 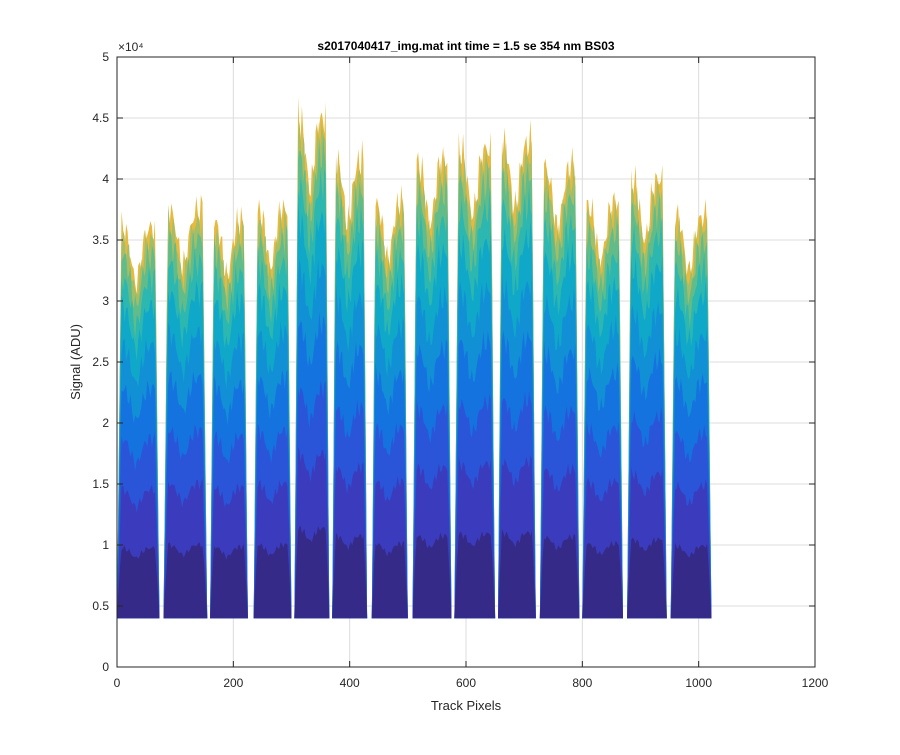 I want to click on y-tick-label-8: 4, so click(x=105, y=179).